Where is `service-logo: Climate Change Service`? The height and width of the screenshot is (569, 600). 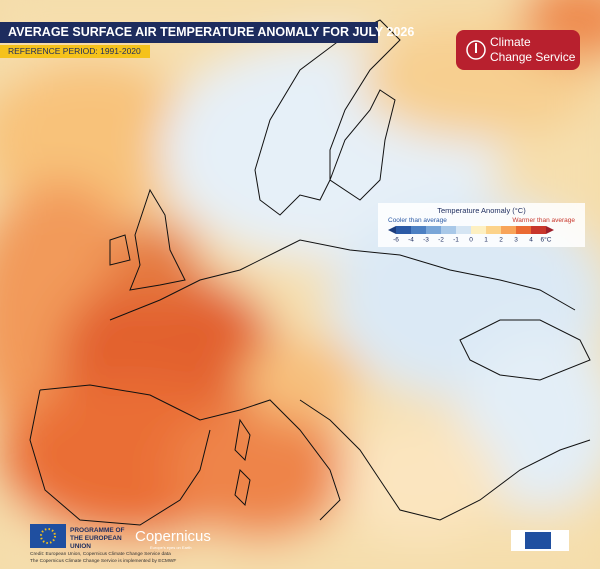
service-logo: Climate Change Service is located at coordinates (518, 50).